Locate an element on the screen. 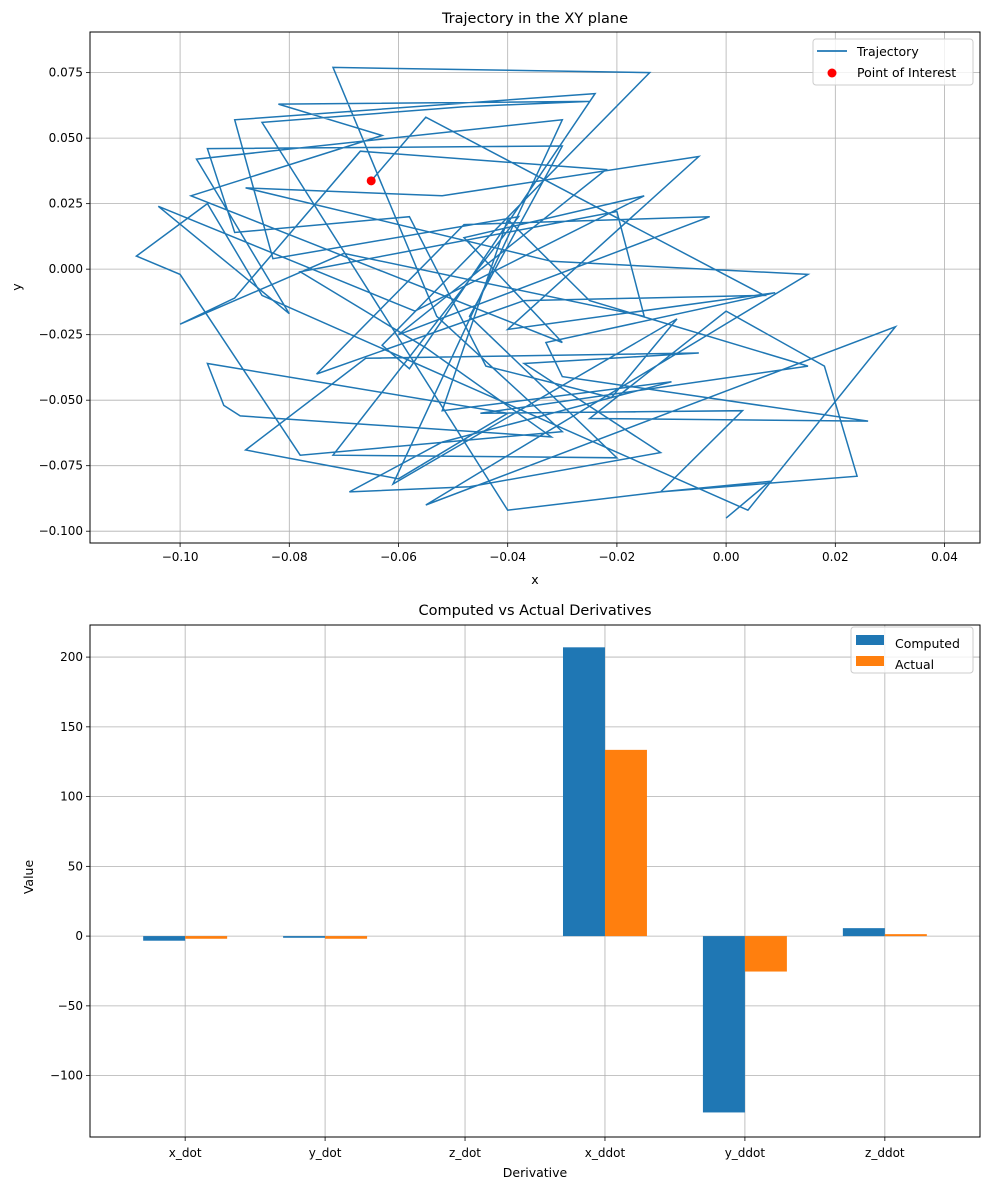 The width and height of the screenshot is (989, 1190). y-tick-label: 50 is located at coordinates (75, 866).